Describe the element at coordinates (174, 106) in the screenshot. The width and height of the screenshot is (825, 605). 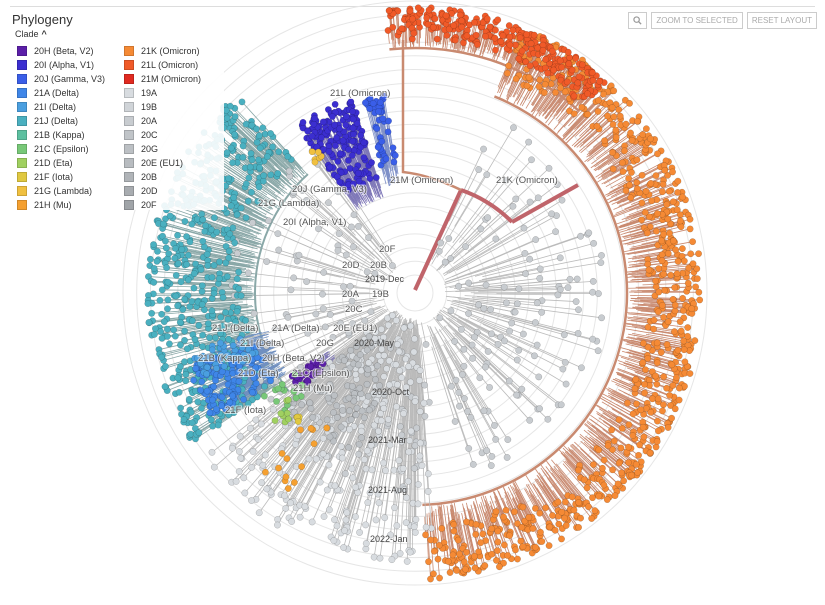
I see `legend-item: 19B` at that location.